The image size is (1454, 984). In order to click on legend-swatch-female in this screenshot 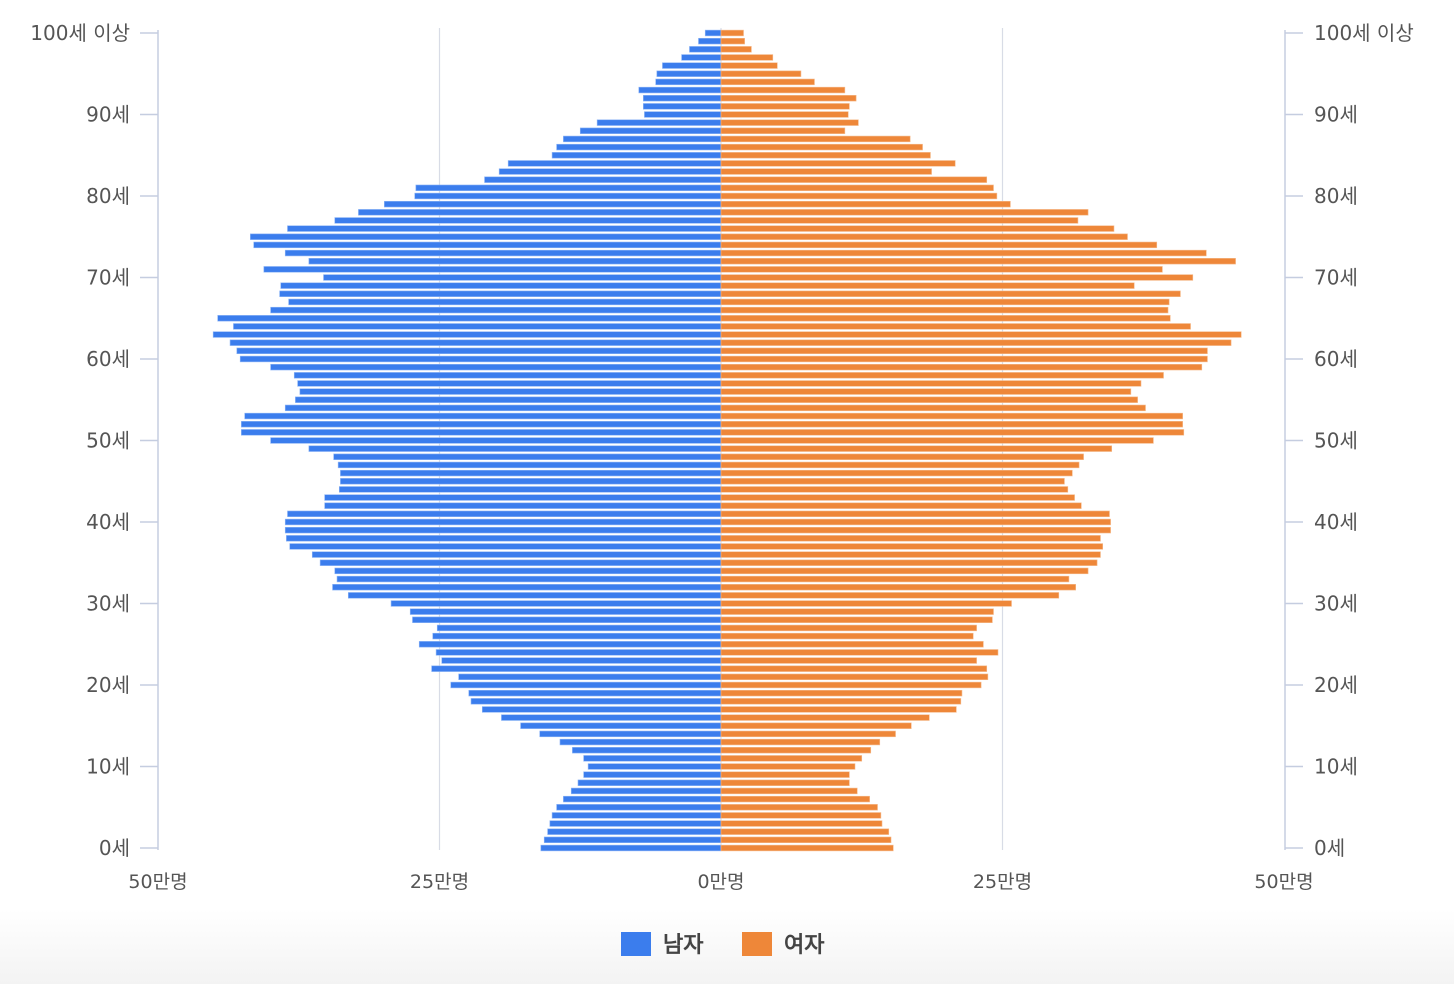, I will do `click(757, 944)`.